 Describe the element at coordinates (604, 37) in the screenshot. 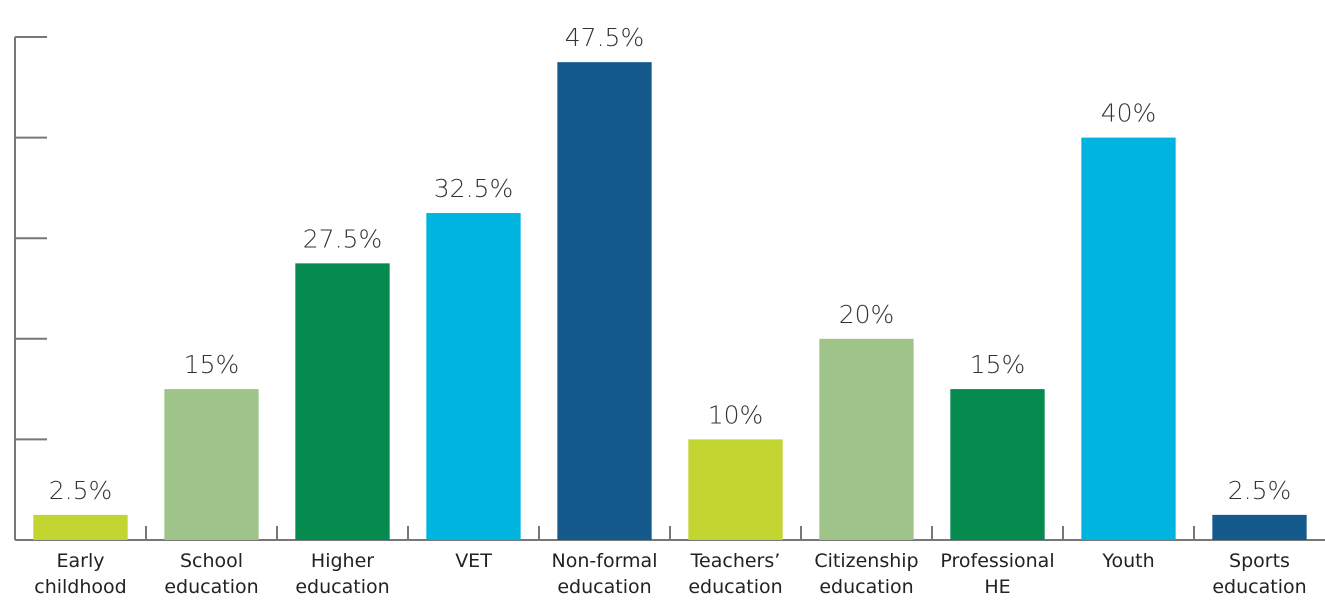

I see `value-label: 47.5%` at that location.